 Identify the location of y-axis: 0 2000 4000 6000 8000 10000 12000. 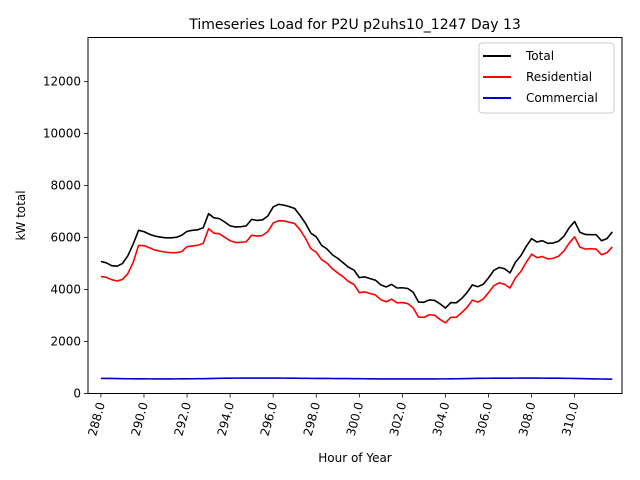
(65, 238).